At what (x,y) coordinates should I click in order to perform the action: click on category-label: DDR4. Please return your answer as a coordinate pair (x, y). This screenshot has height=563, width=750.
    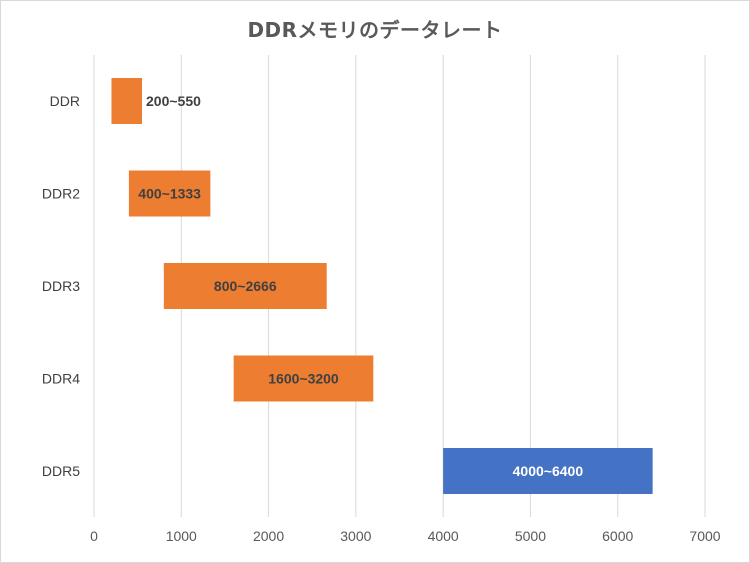
    Looking at the image, I should click on (61, 379).